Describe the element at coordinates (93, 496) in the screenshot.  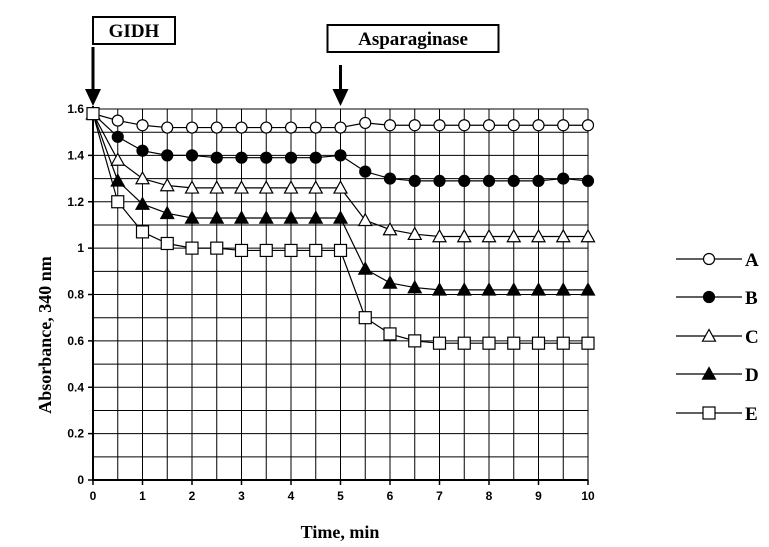
I see `x-tick-label: 0` at that location.